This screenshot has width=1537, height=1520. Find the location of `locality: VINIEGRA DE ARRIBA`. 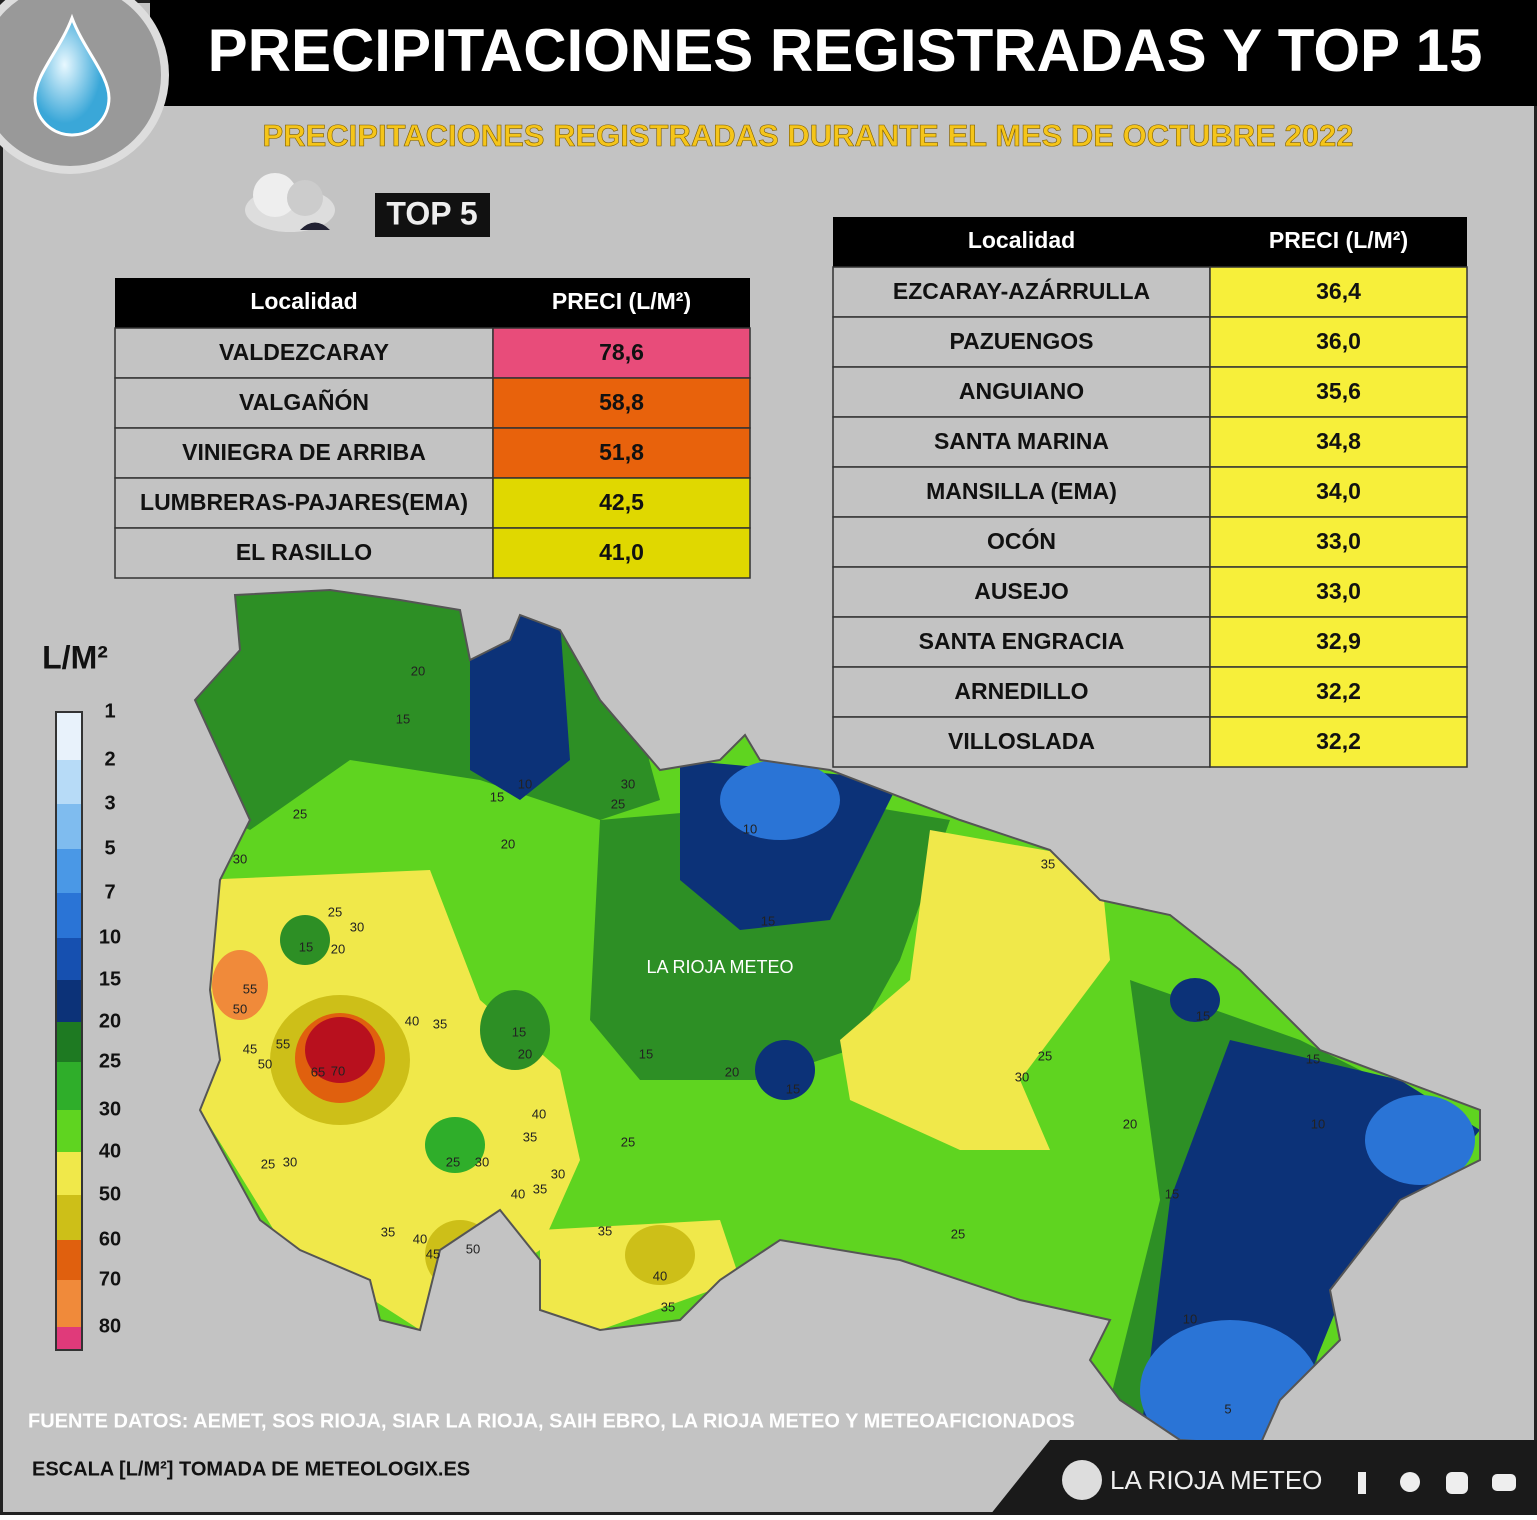

locality: VINIEGRA DE ARRIBA is located at coordinates (304, 452).